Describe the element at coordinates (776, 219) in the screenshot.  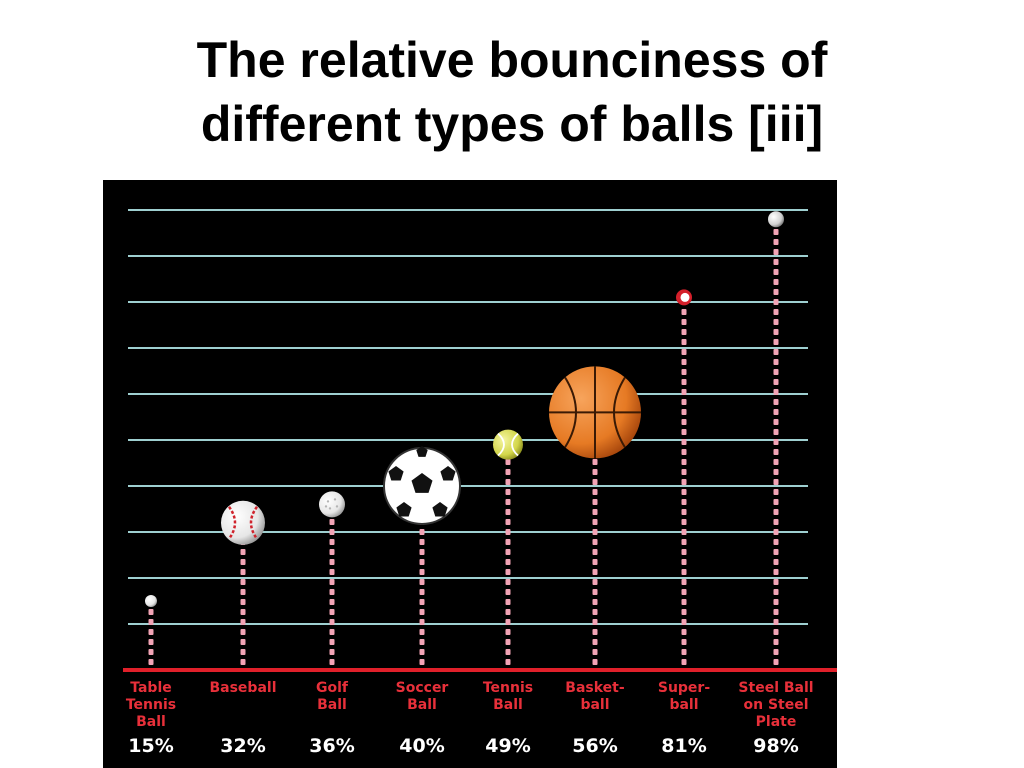
I see `steel-ball-icon` at that location.